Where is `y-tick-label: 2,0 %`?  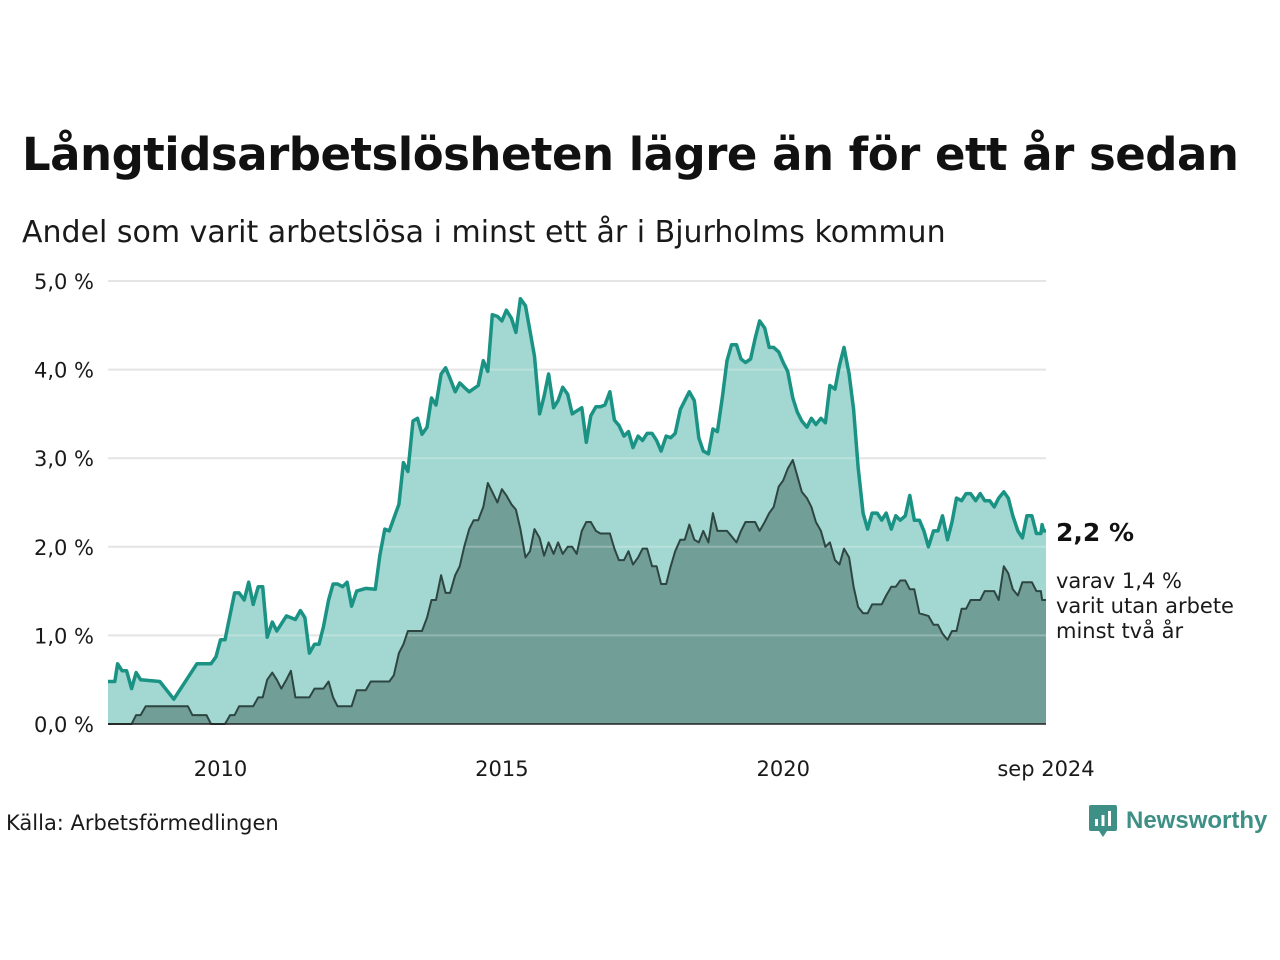 y-tick-label: 2,0 % is located at coordinates (64, 548).